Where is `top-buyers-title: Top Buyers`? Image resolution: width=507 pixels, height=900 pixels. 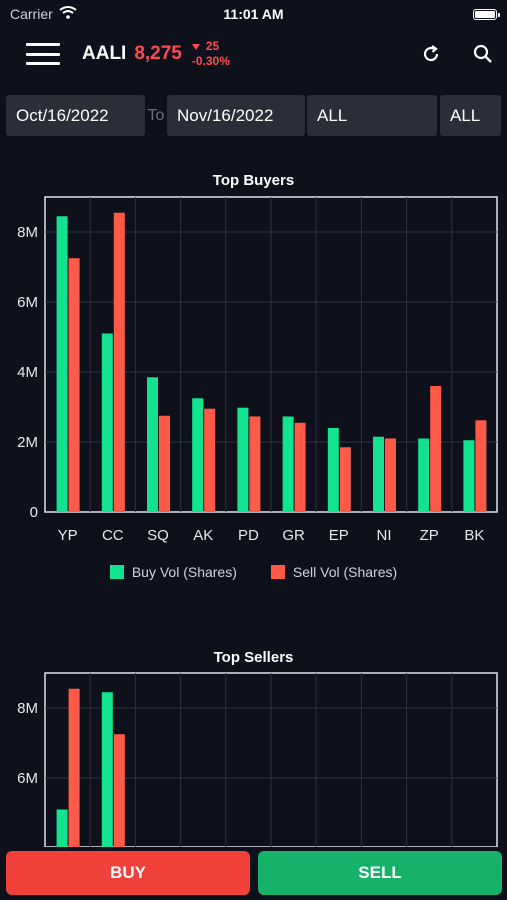 top-buyers-title: Top Buyers is located at coordinates (253, 180).